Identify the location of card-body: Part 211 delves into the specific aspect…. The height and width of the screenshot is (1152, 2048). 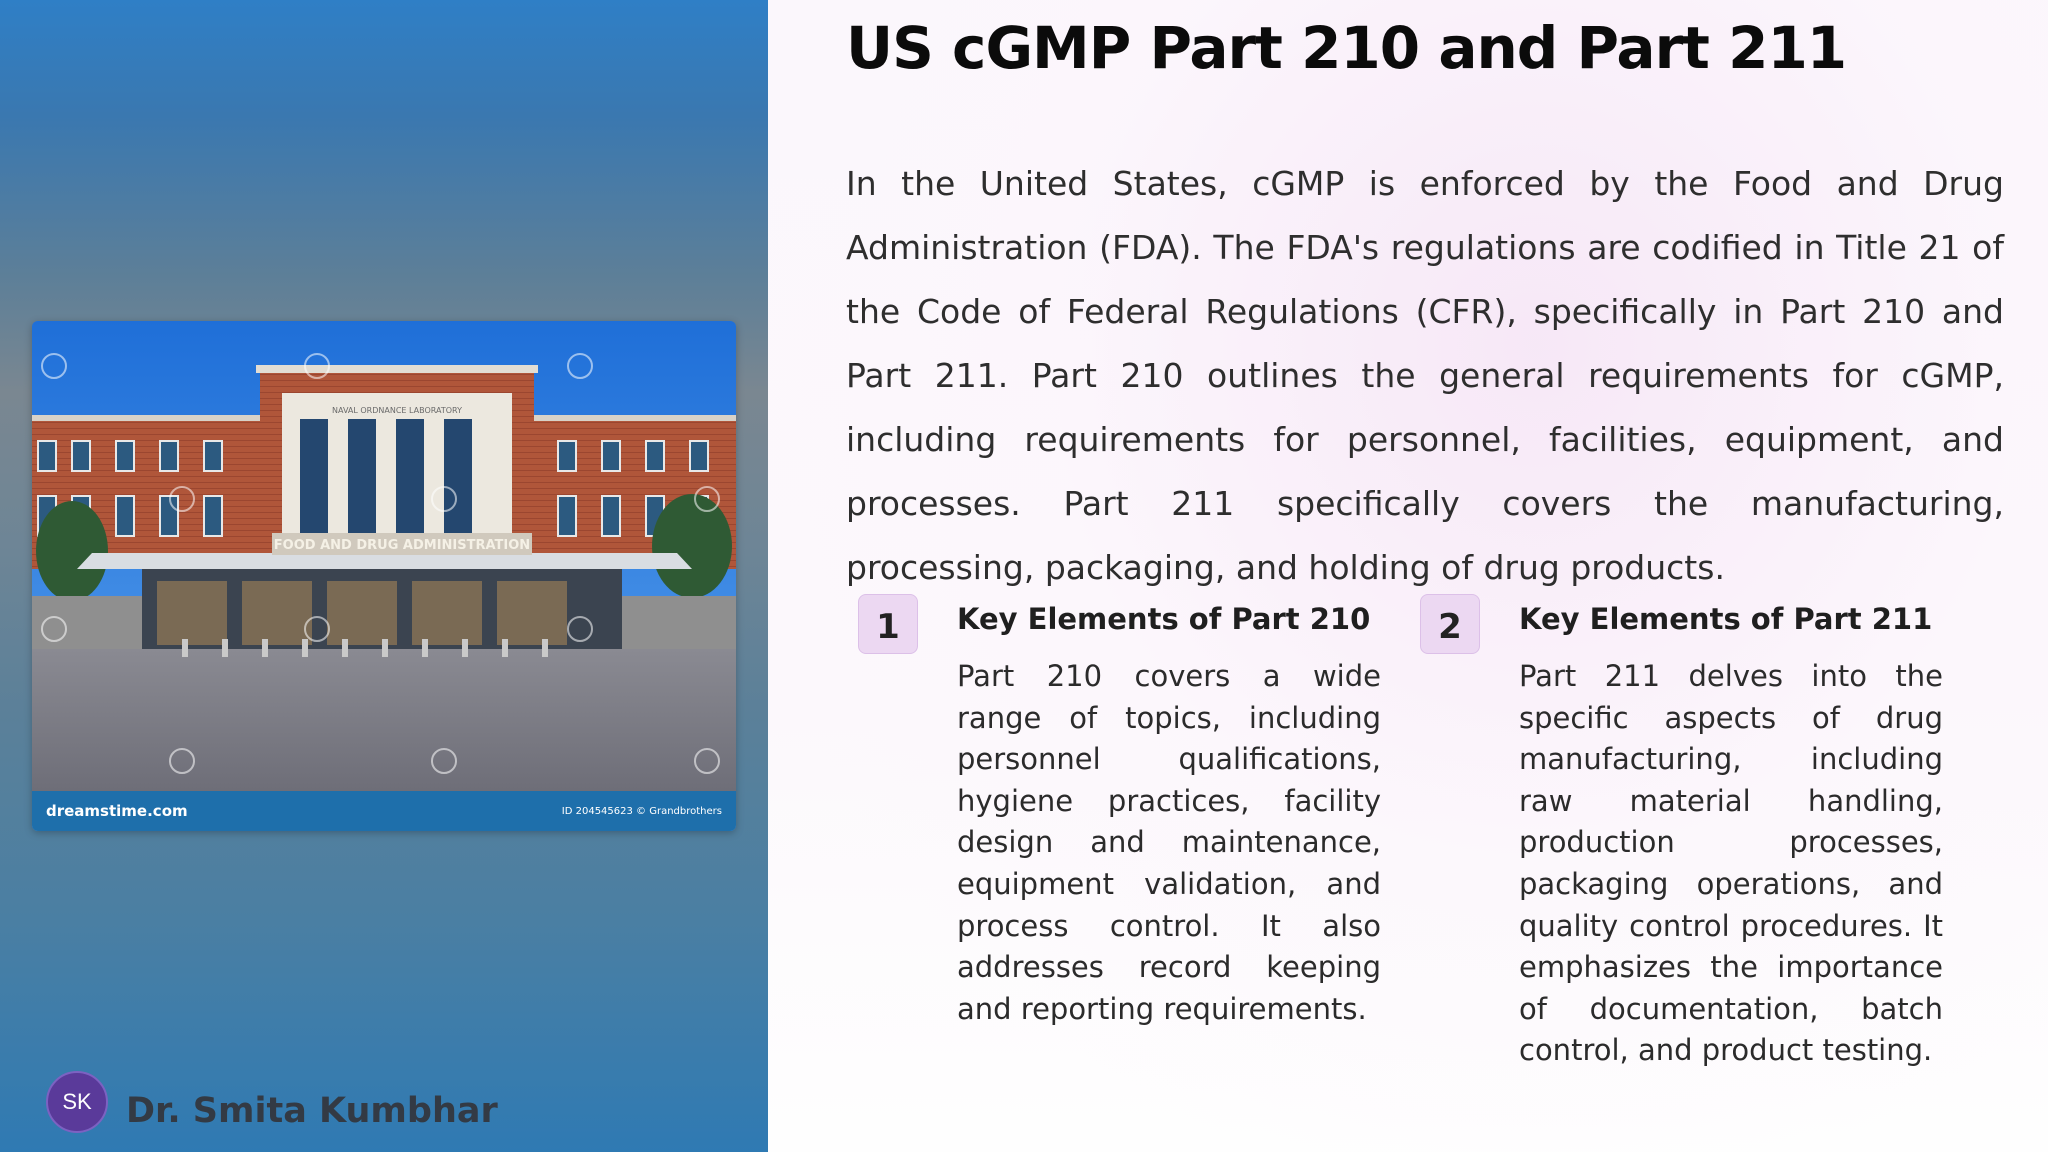
(1731, 863).